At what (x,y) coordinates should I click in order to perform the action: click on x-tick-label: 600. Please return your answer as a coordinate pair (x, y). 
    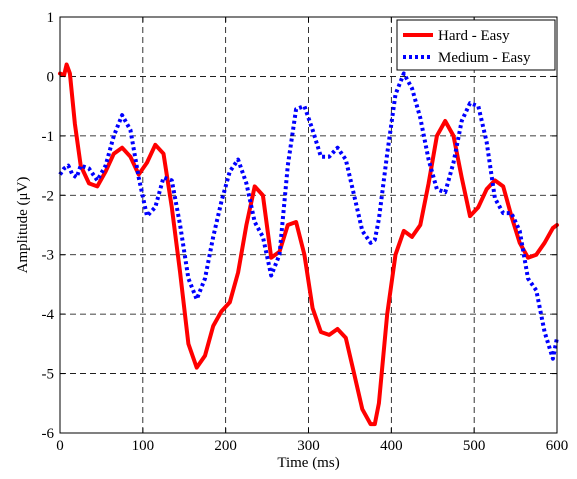
    Looking at the image, I should click on (557, 446).